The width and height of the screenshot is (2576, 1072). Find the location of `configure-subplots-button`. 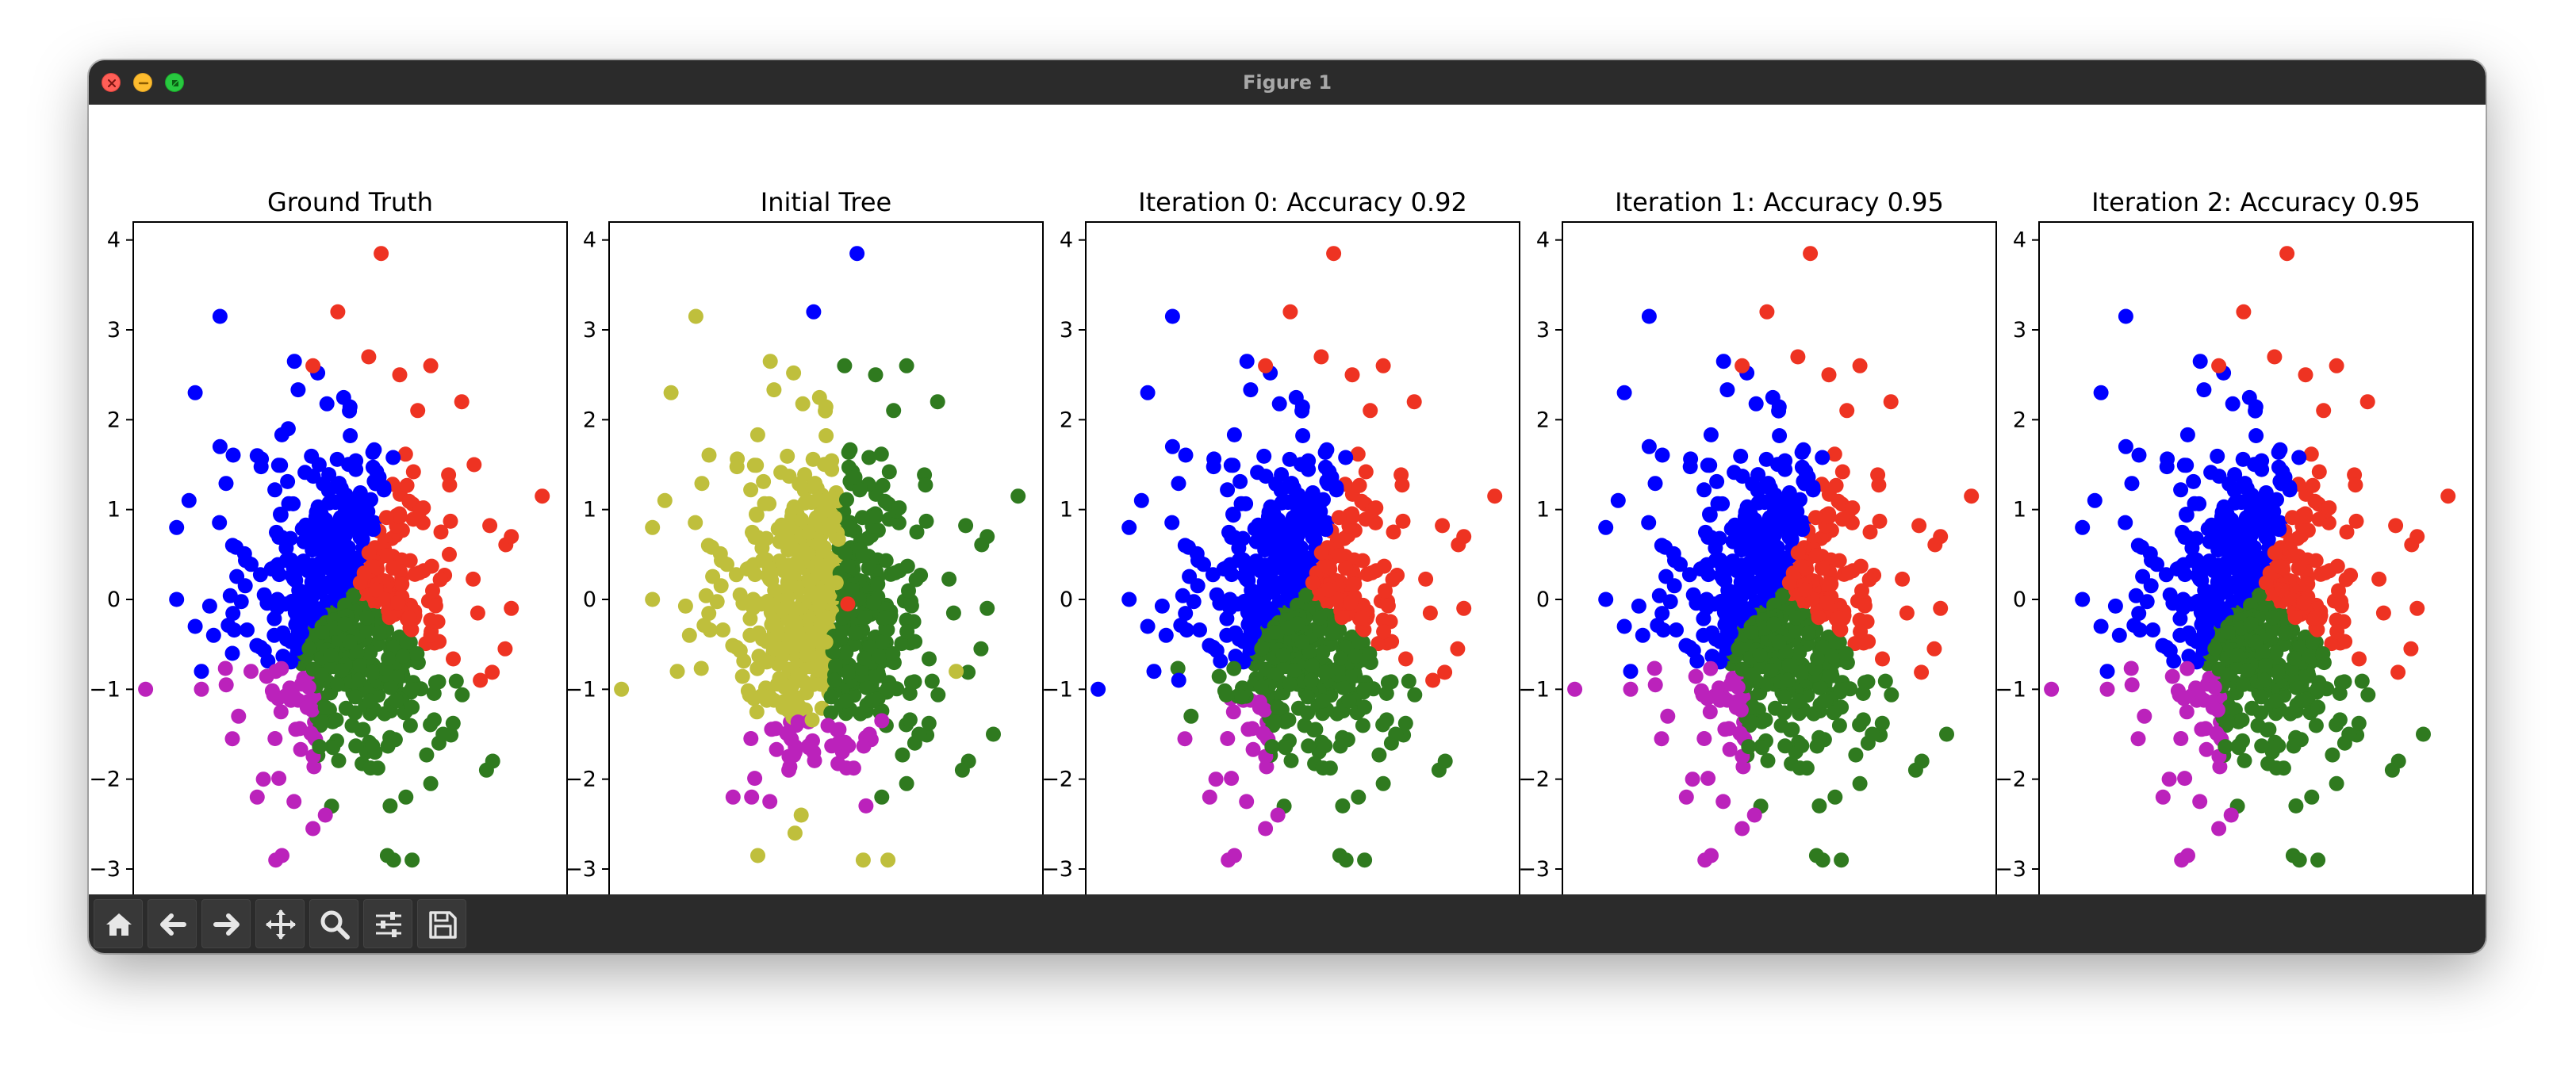

configure-subplots-button is located at coordinates (387, 923).